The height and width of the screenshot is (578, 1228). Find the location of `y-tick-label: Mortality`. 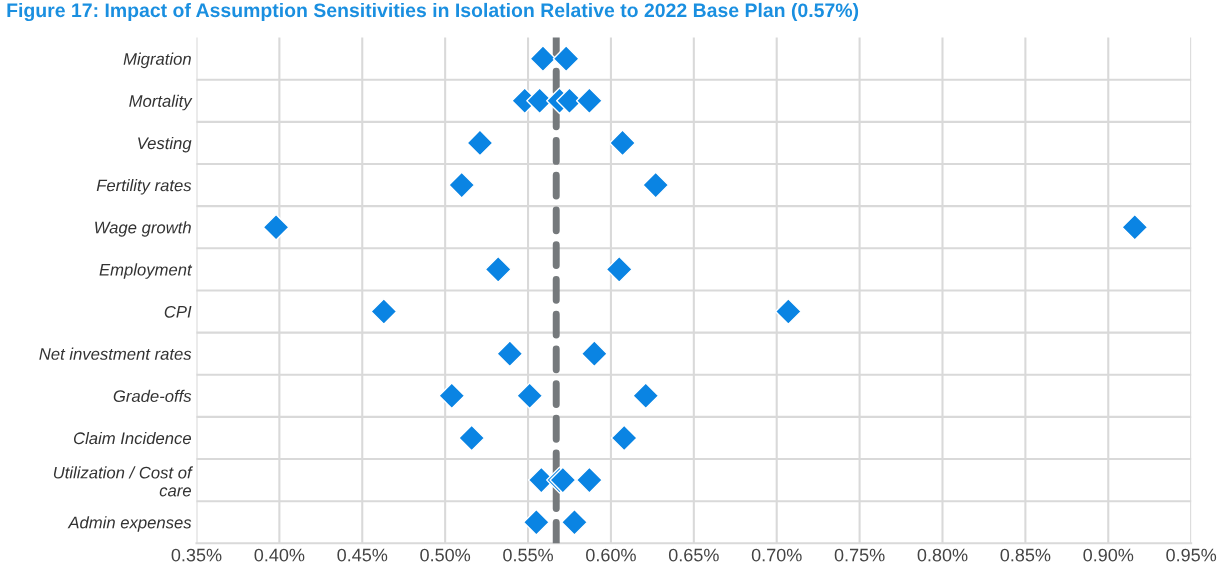

y-tick-label: Mortality is located at coordinates (161, 102).